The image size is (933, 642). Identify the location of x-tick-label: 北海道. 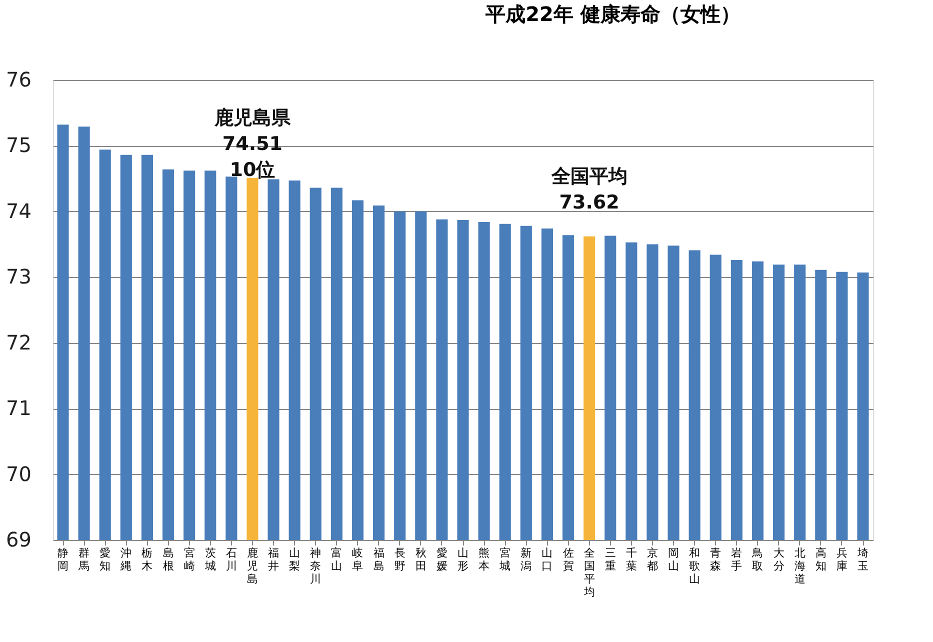
(800, 566).